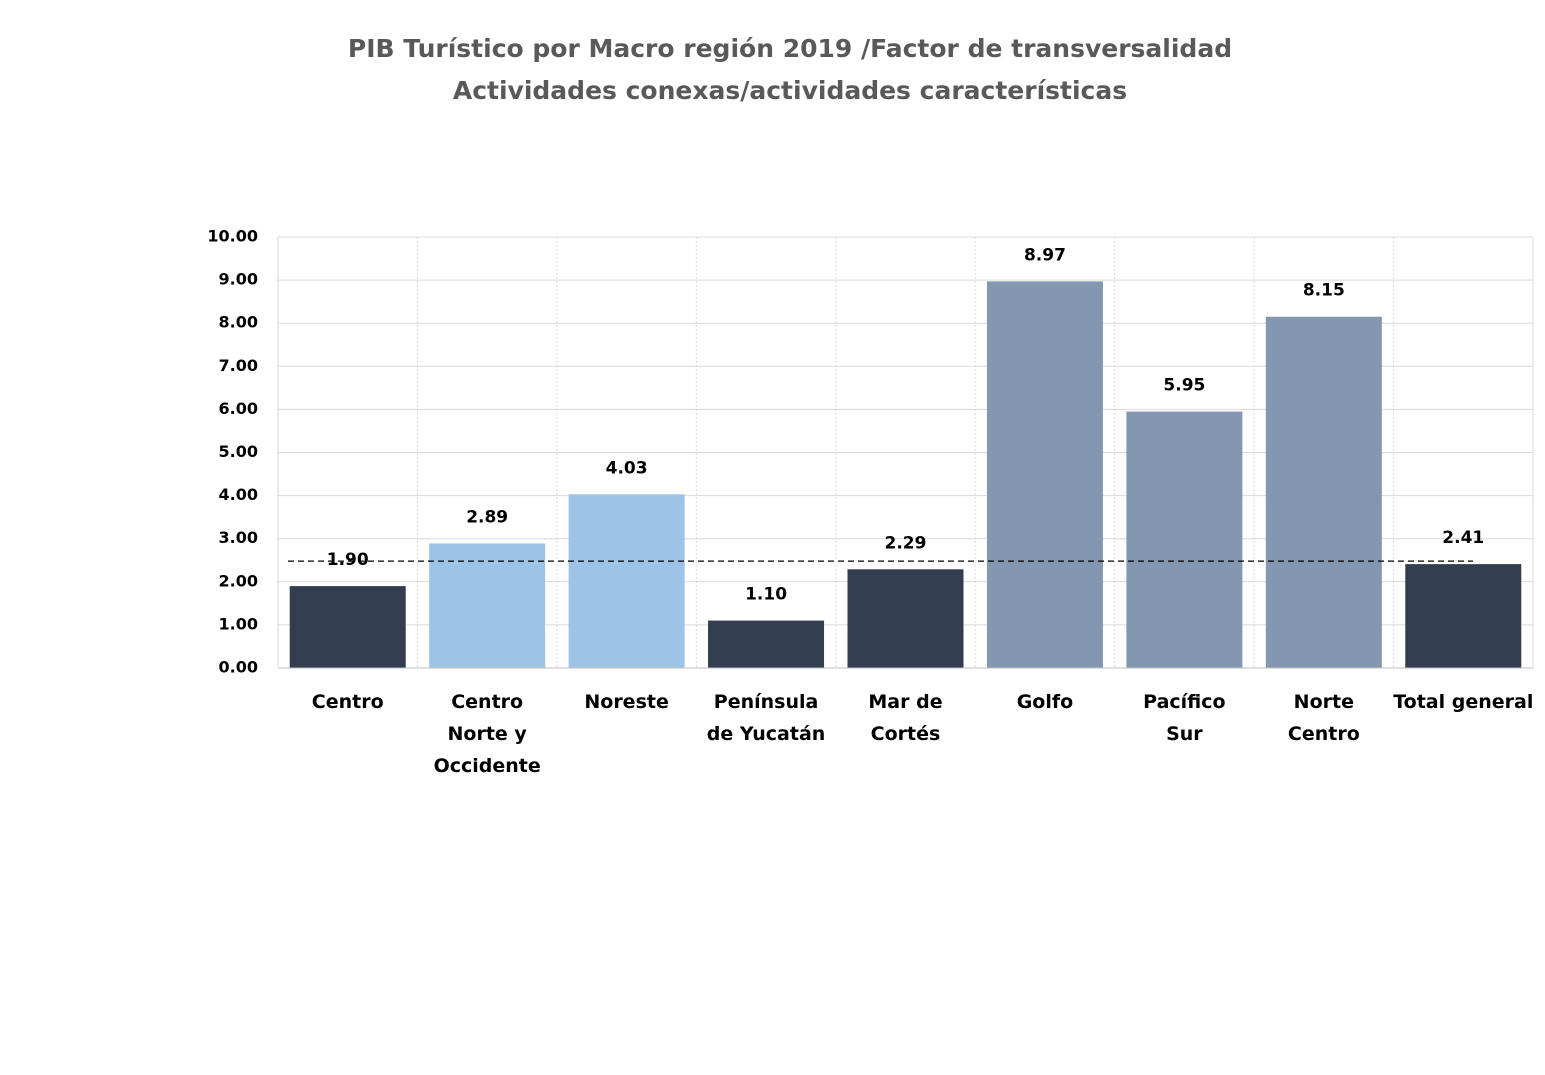 The width and height of the screenshot is (1545, 1075). I want to click on data-label: 1.10, so click(766, 595).